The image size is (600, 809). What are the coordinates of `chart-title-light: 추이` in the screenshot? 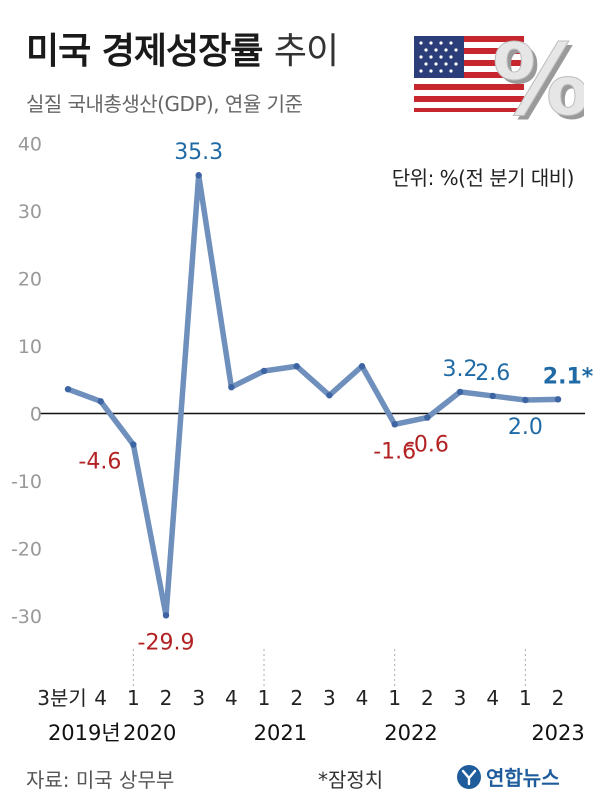 It's located at (306, 51).